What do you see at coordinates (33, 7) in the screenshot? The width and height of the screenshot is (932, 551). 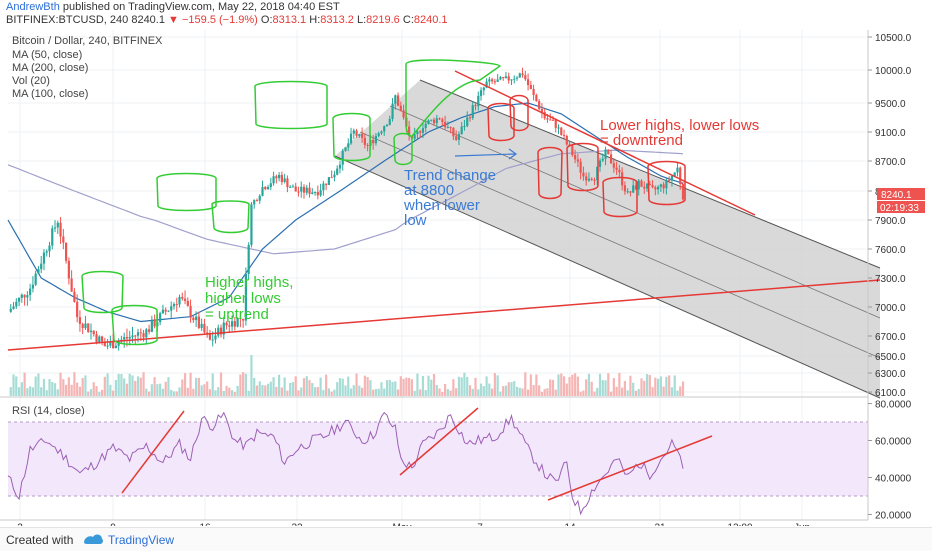 I see `author-link: AndrewBth` at bounding box center [33, 7].